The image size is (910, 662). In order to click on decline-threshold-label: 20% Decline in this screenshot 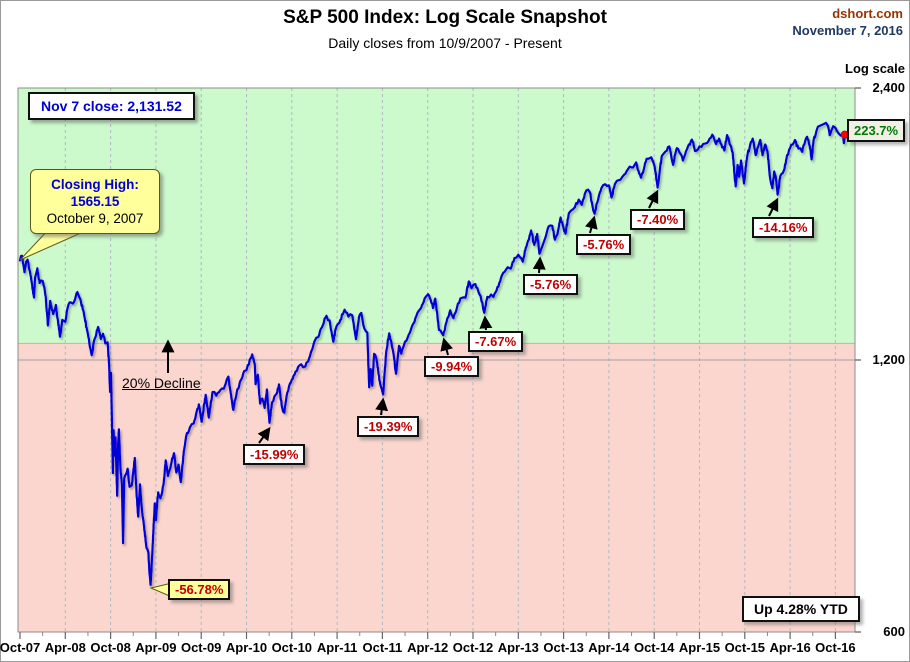, I will do `click(161, 383)`.